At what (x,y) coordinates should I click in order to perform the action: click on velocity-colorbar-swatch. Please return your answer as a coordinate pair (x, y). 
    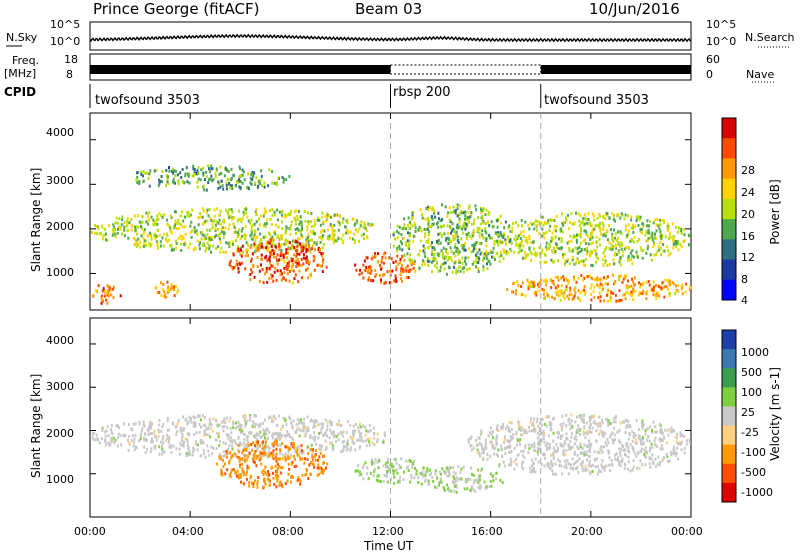
    Looking at the image, I should click on (729, 359).